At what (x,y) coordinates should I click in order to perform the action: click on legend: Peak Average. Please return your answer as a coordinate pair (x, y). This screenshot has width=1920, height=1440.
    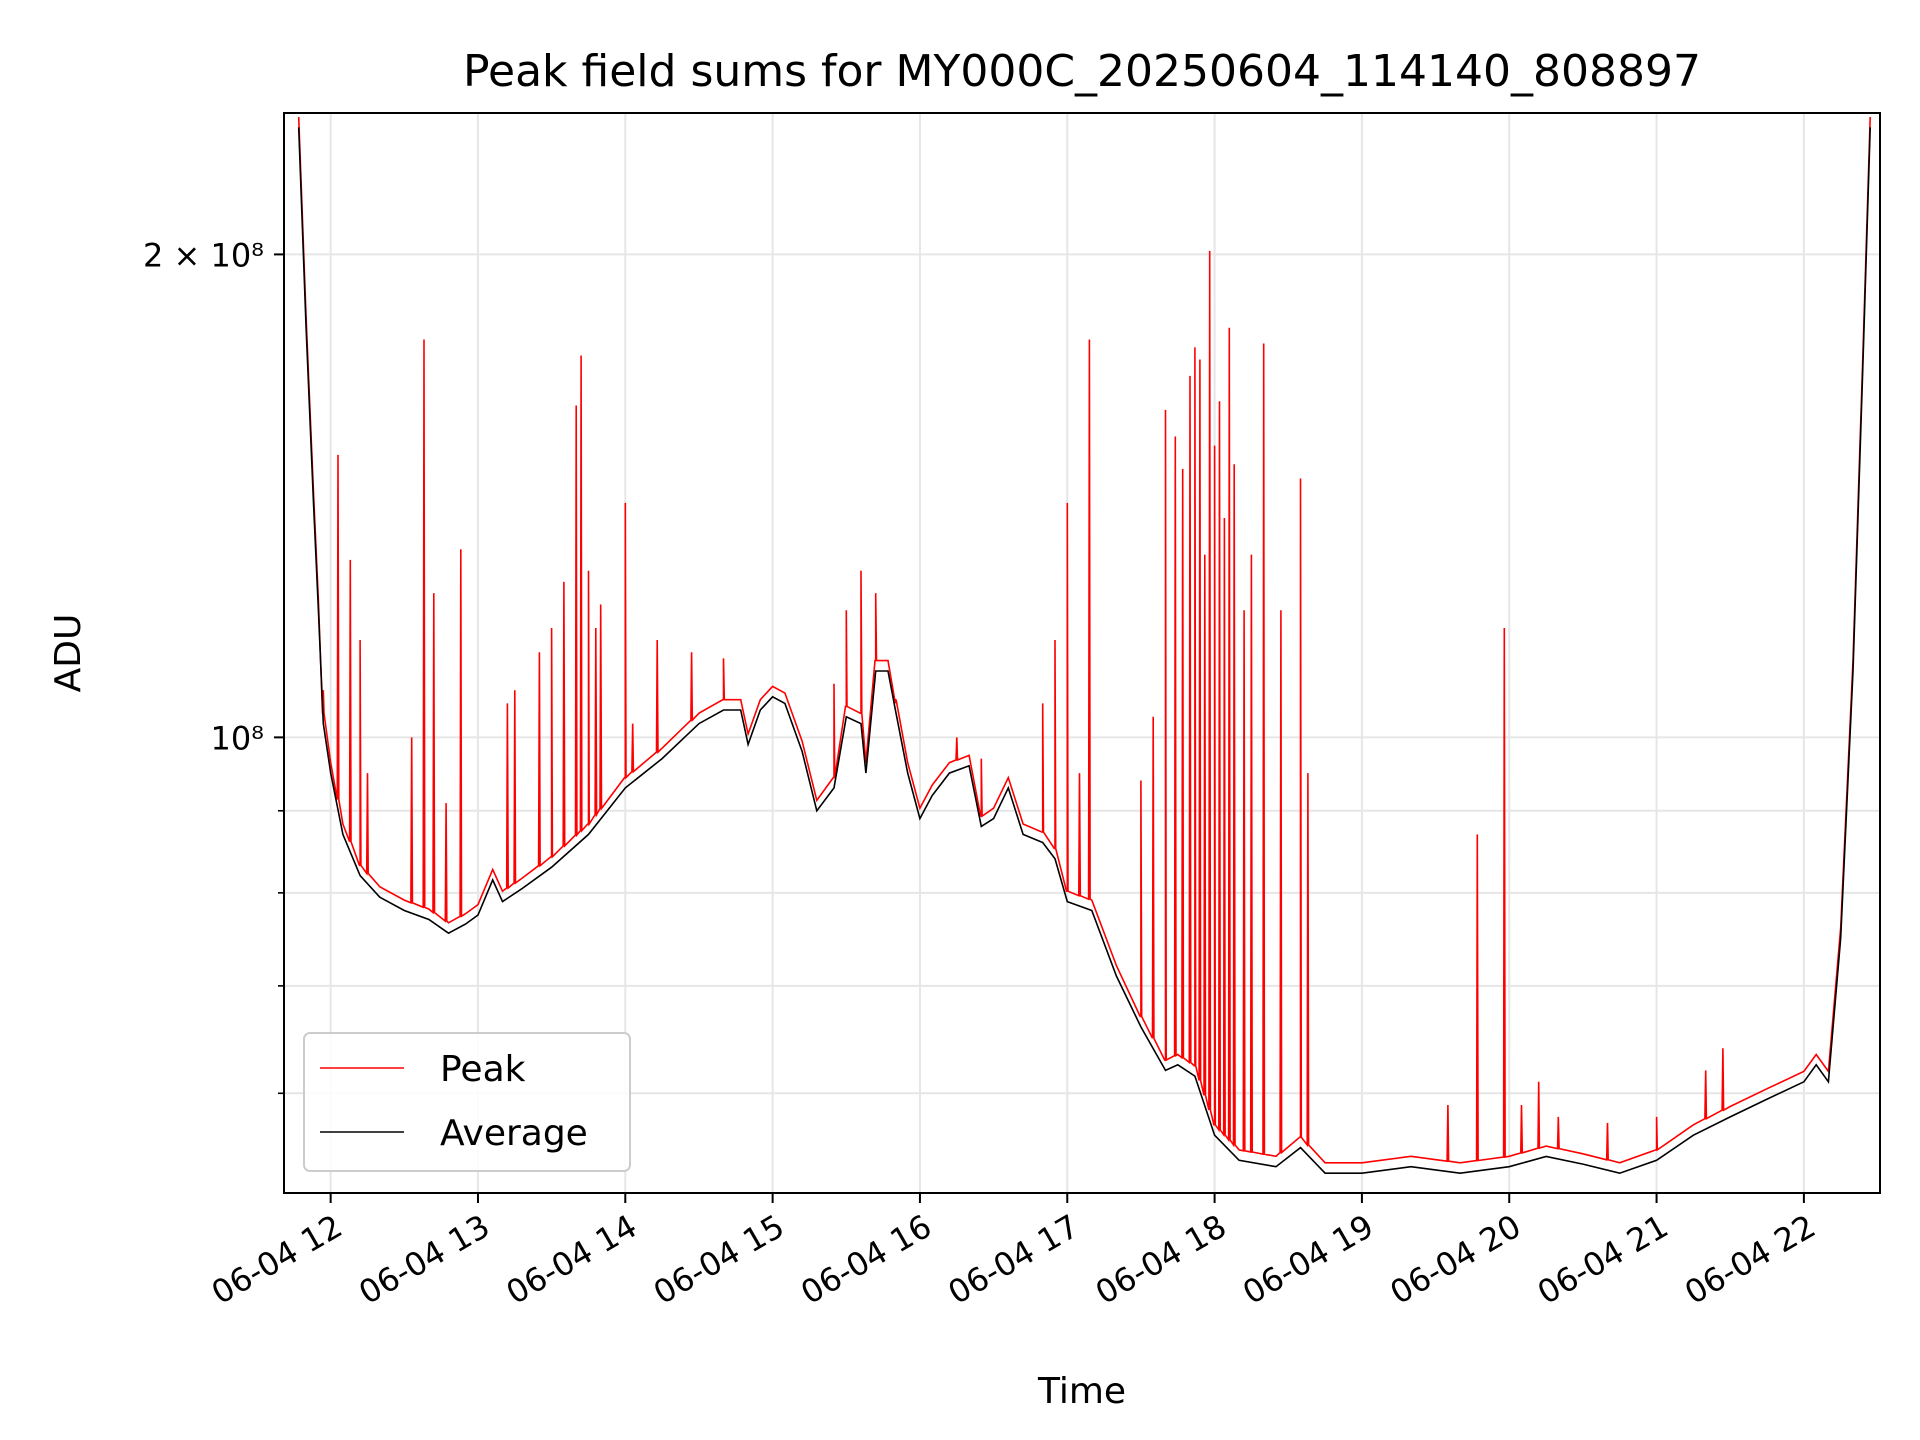
    Looking at the image, I should click on (467, 1102).